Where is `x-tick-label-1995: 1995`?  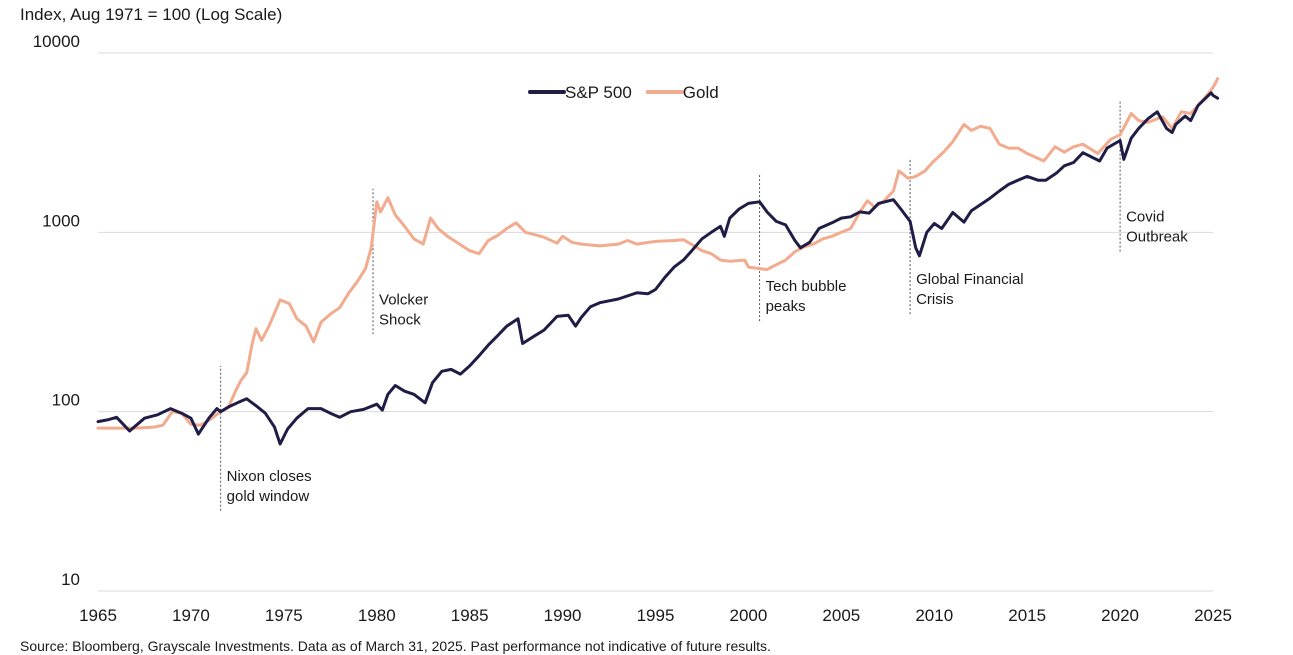 x-tick-label-1995: 1995 is located at coordinates (656, 615).